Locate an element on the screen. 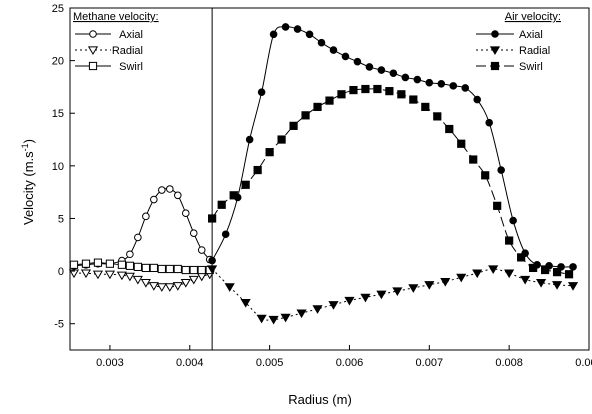 The height and width of the screenshot is (414, 592). x-tick-label: 0.003 is located at coordinates (110, 363).